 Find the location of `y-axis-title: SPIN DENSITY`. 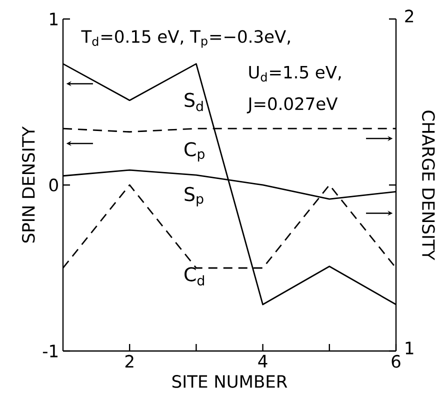

y-axis-title: SPIN DENSITY is located at coordinates (28, 184).